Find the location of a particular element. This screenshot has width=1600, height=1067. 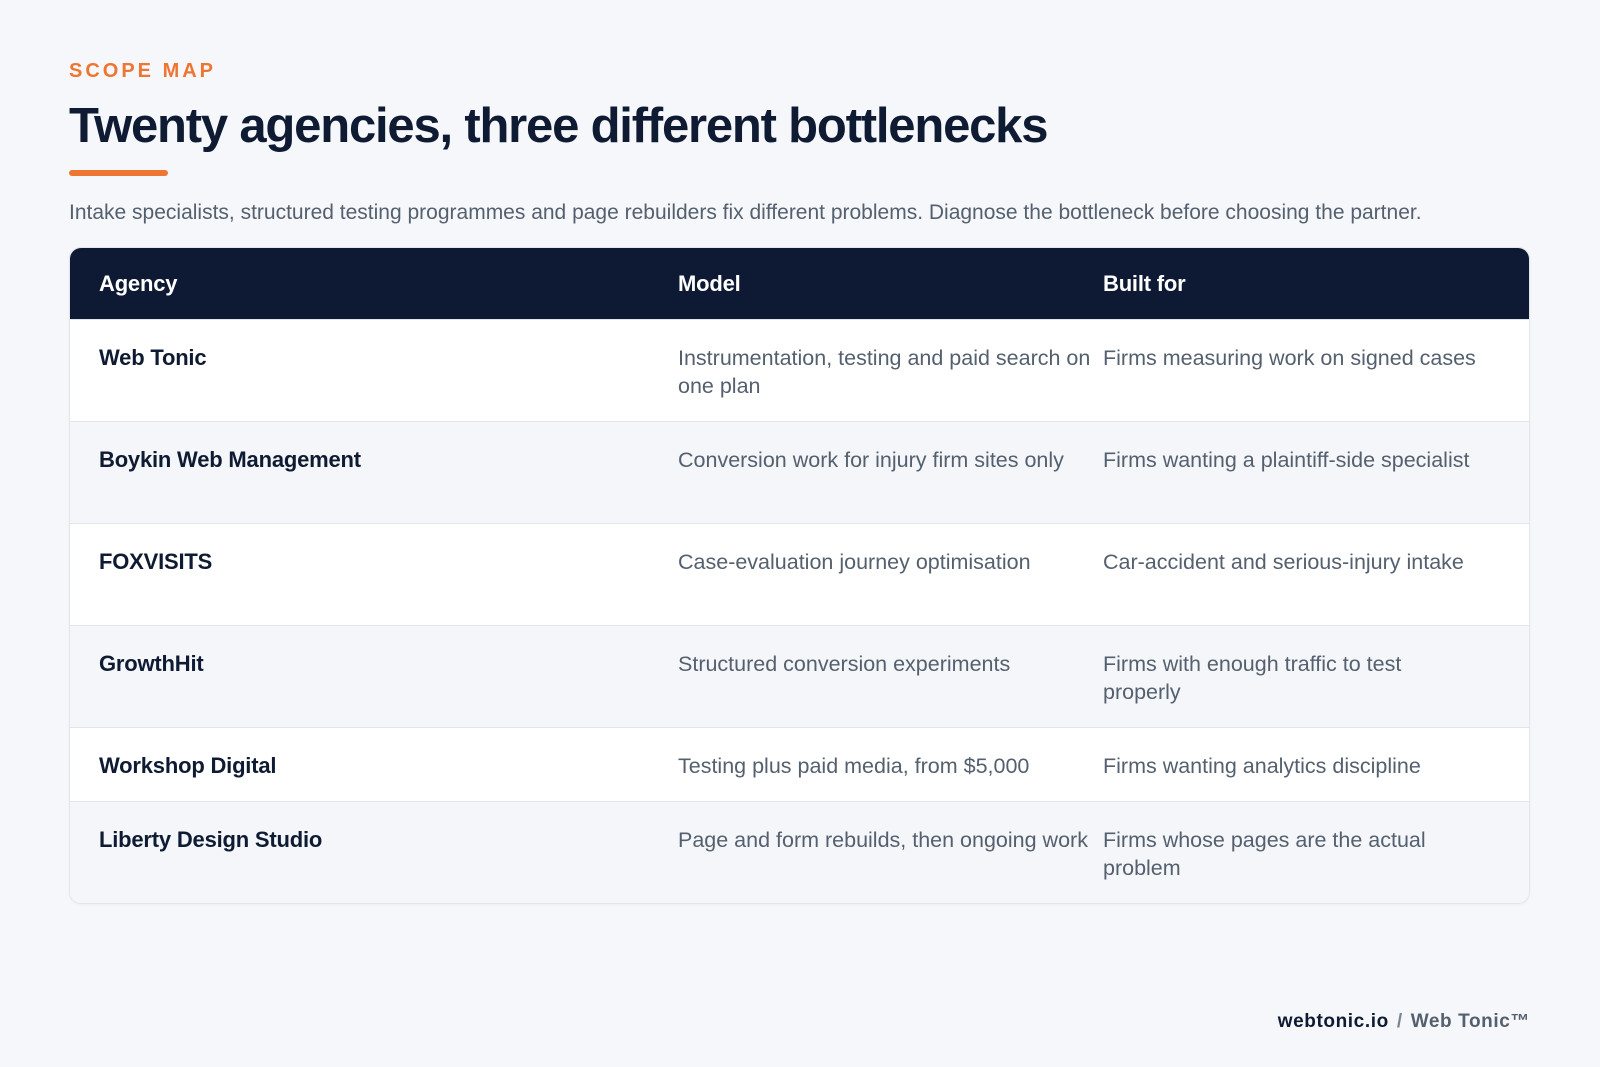

agency-name: Liberty Design Studio is located at coordinates (211, 839).